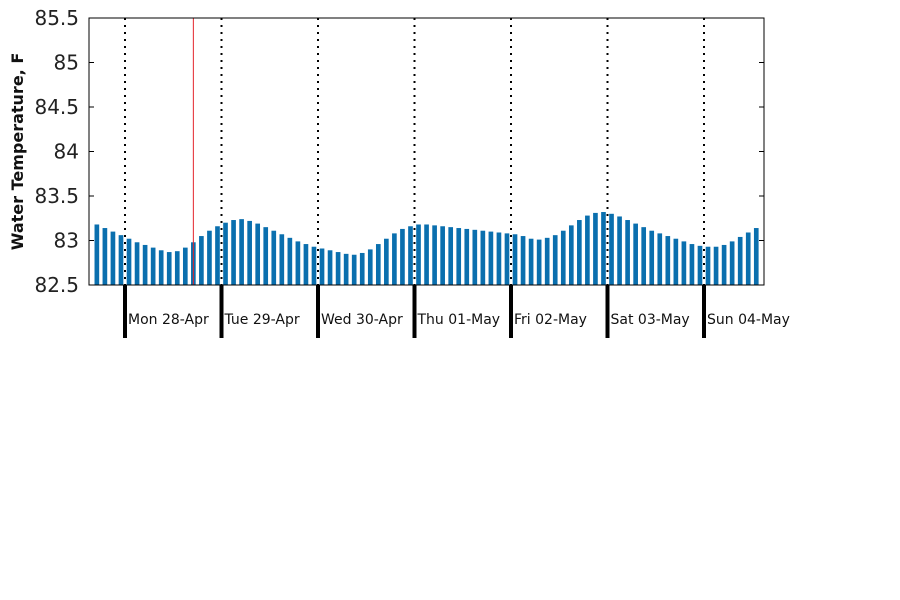  Describe the element at coordinates (168, 320) in the screenshot. I see `day-label: Mon 28-Apr` at that location.